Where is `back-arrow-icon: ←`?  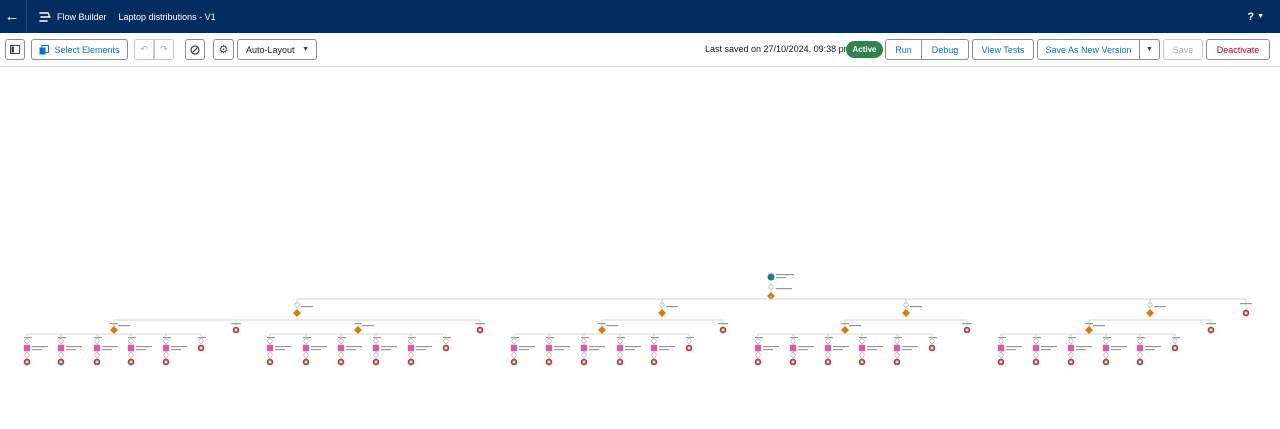
back-arrow-icon: ← is located at coordinates (12, 16).